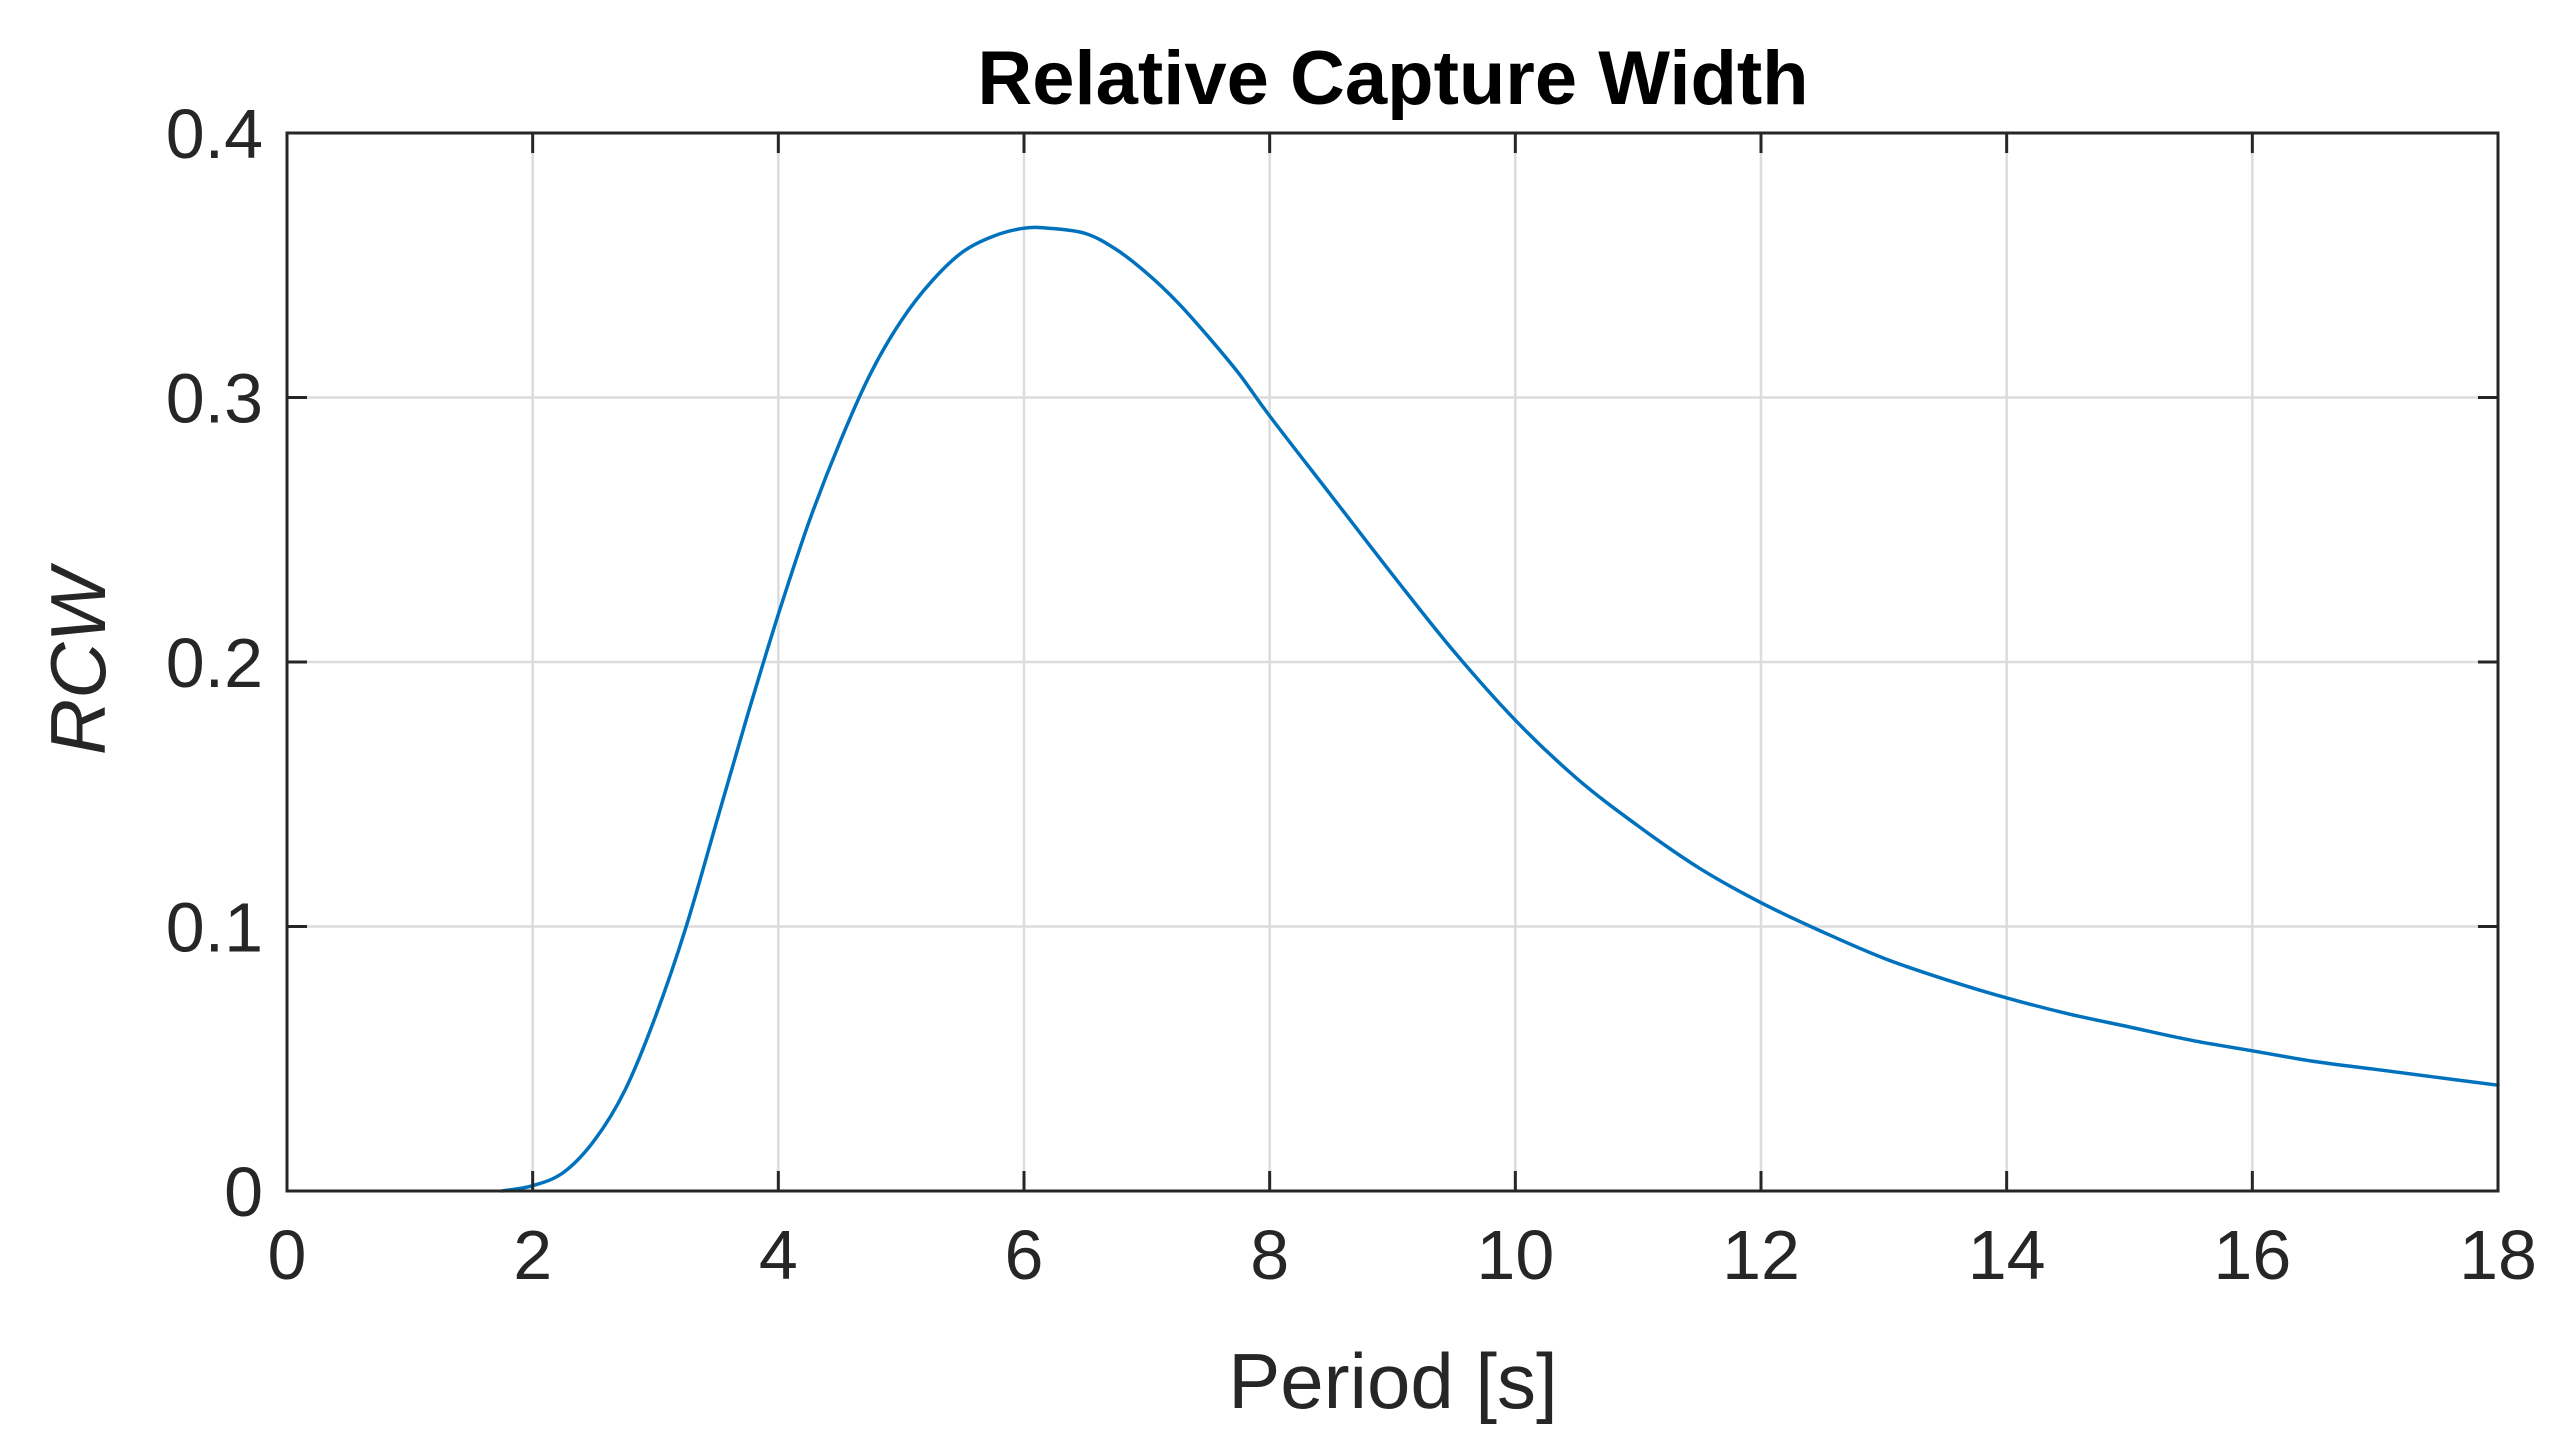  Describe the element at coordinates (214, 663) in the screenshot. I see `y-tick-label: 0.2` at that location.